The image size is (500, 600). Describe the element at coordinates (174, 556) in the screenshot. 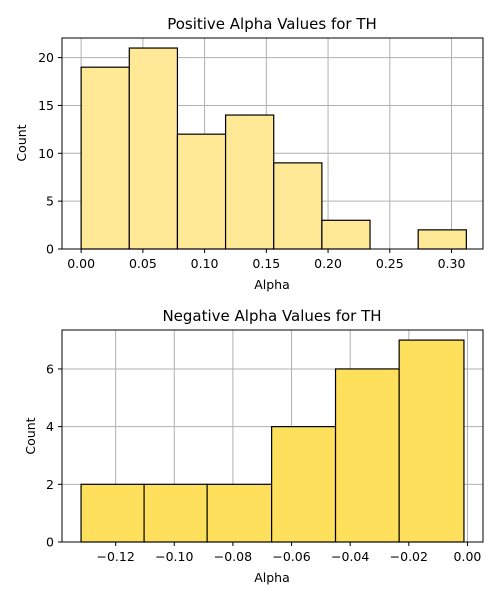

I see `x-tick-label: −0.10` at that location.